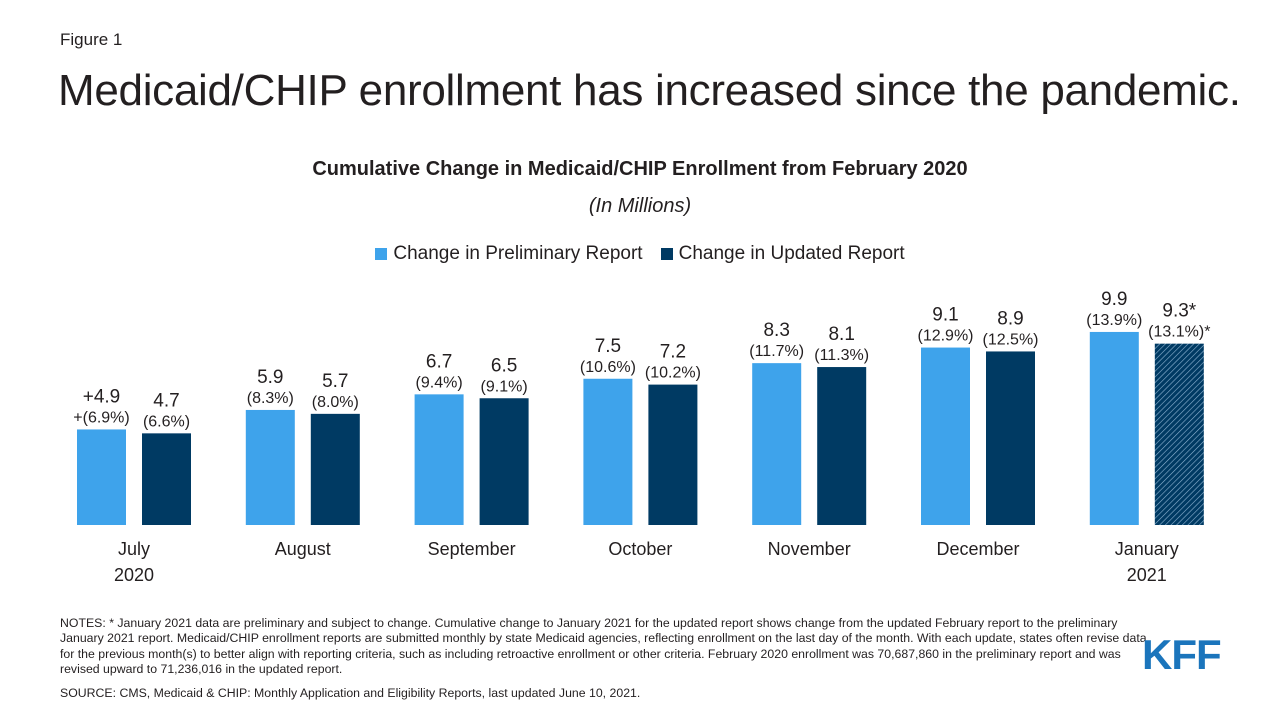 This screenshot has width=1280, height=720. I want to click on legend-swatch-preliminary, so click(381, 254).